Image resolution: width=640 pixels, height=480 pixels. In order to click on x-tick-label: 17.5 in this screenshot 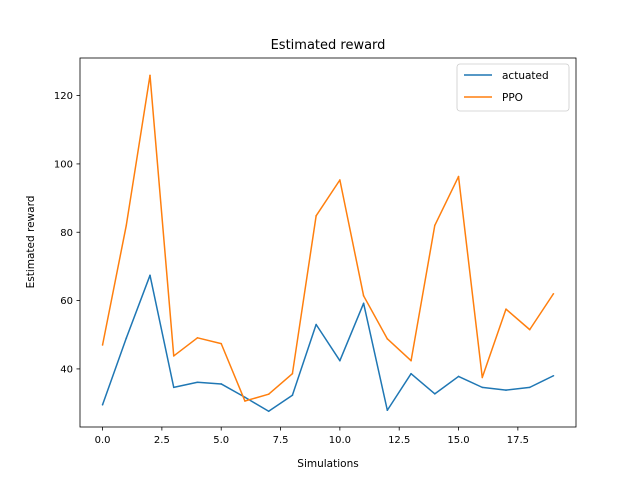, I will do `click(518, 440)`.